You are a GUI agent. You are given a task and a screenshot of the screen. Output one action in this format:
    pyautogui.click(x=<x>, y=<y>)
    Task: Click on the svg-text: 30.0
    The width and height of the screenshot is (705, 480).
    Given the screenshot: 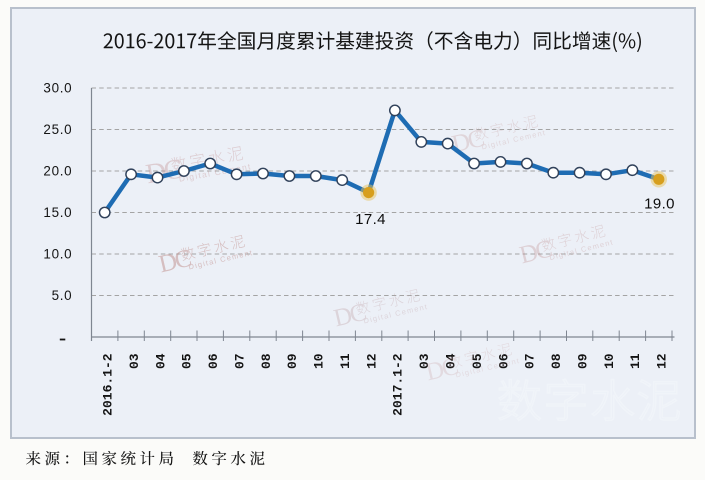 What is the action you would take?
    pyautogui.click(x=57, y=88)
    